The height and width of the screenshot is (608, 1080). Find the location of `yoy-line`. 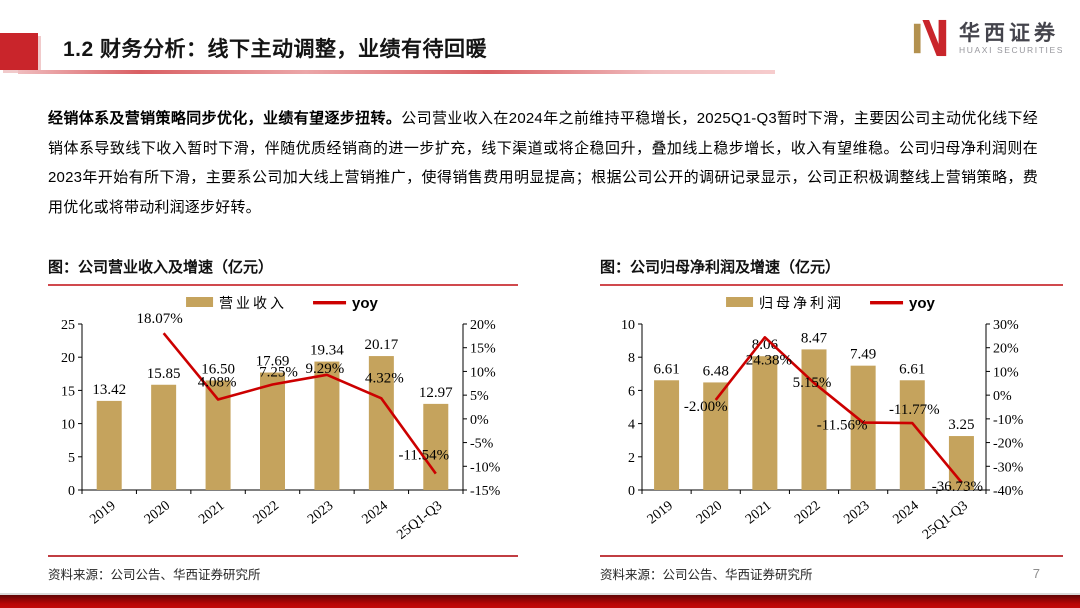

yoy-line is located at coordinates (299, 403).